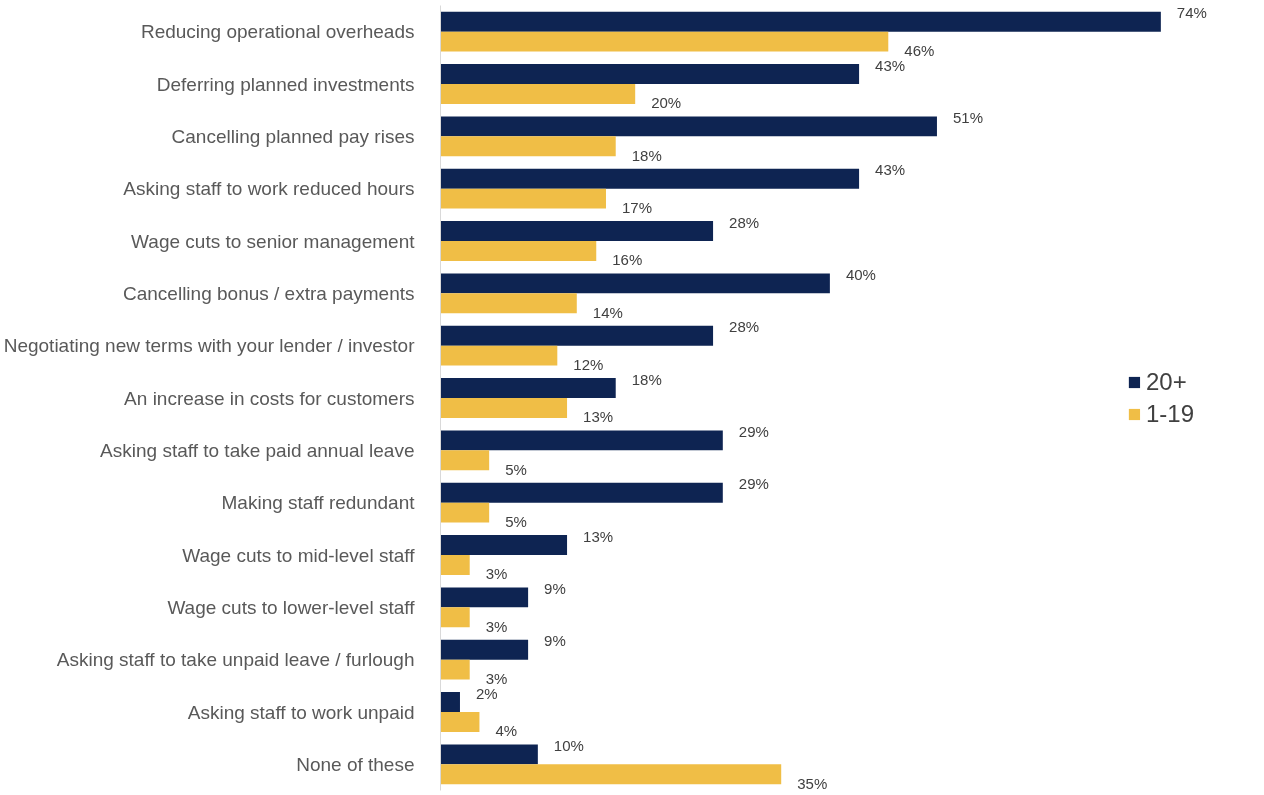 The height and width of the screenshot is (795, 1264). Describe the element at coordinates (637, 208) in the screenshot. I see `data-label: 17%` at that location.